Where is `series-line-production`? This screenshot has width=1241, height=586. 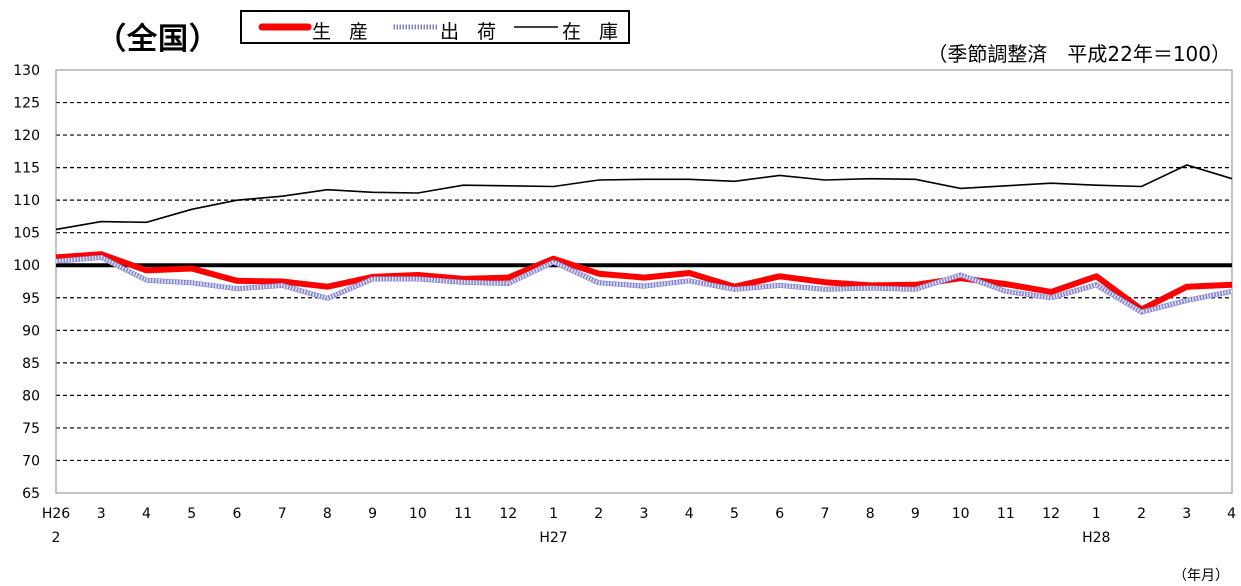 series-line-production is located at coordinates (644, 282).